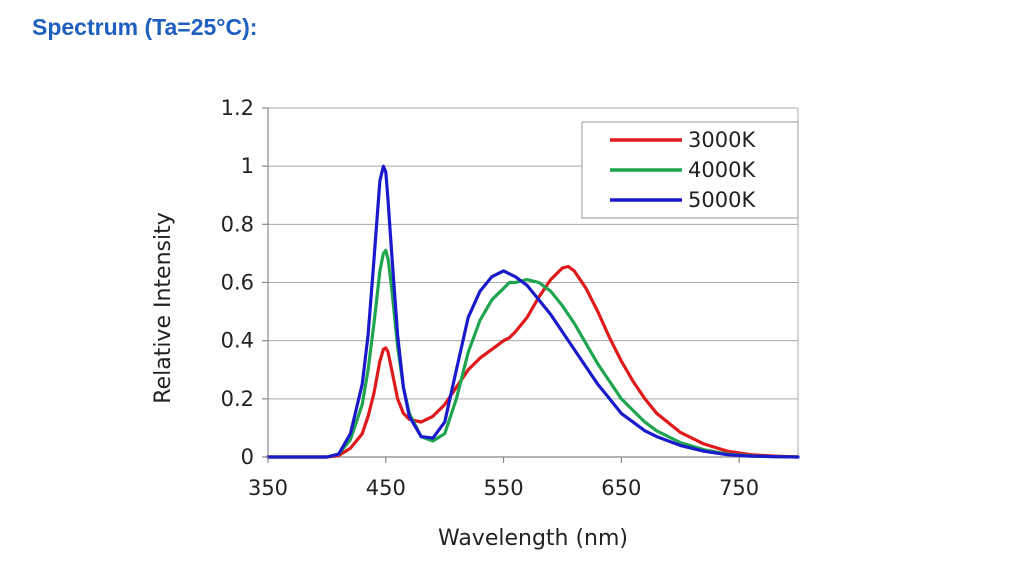 The image size is (1024, 567). I want to click on legend-label-5000k: 5000K, so click(722, 200).